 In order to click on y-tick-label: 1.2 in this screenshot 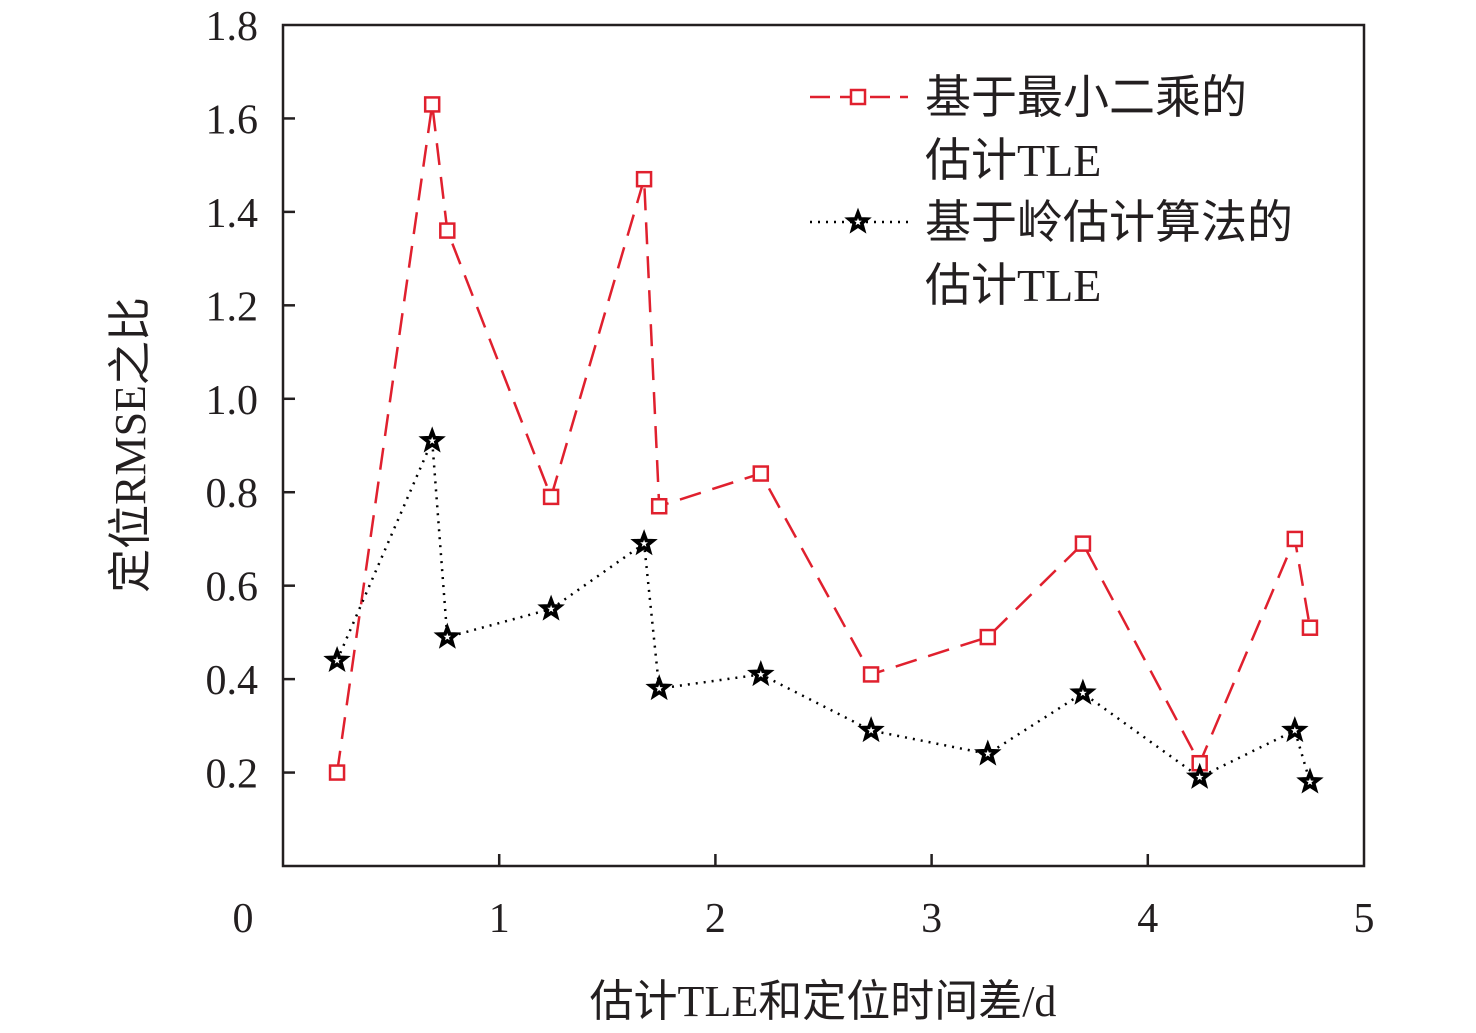, I will do `click(232, 307)`.